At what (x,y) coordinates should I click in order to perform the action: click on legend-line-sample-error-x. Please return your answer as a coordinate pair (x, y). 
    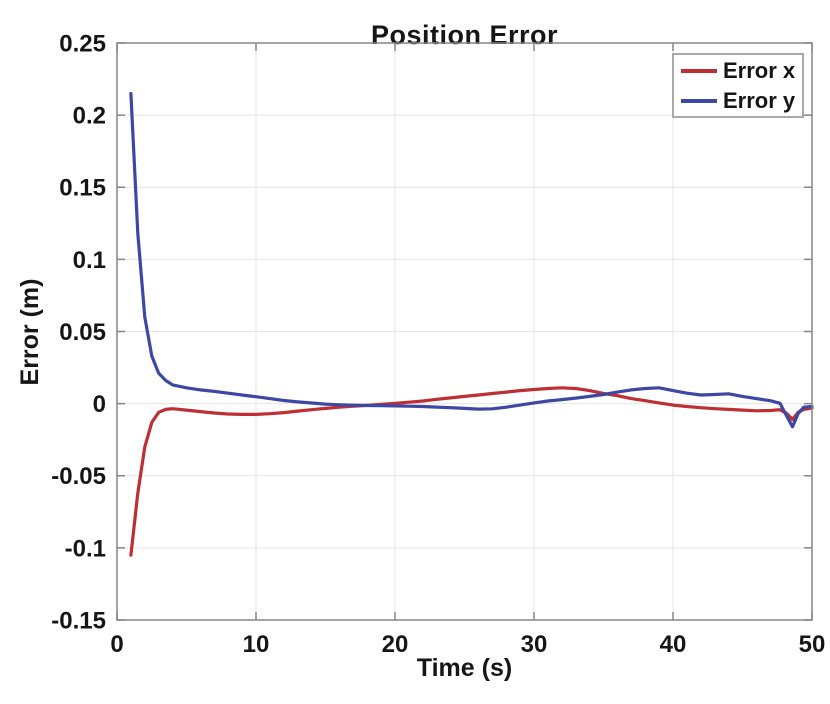
    Looking at the image, I should click on (699, 70).